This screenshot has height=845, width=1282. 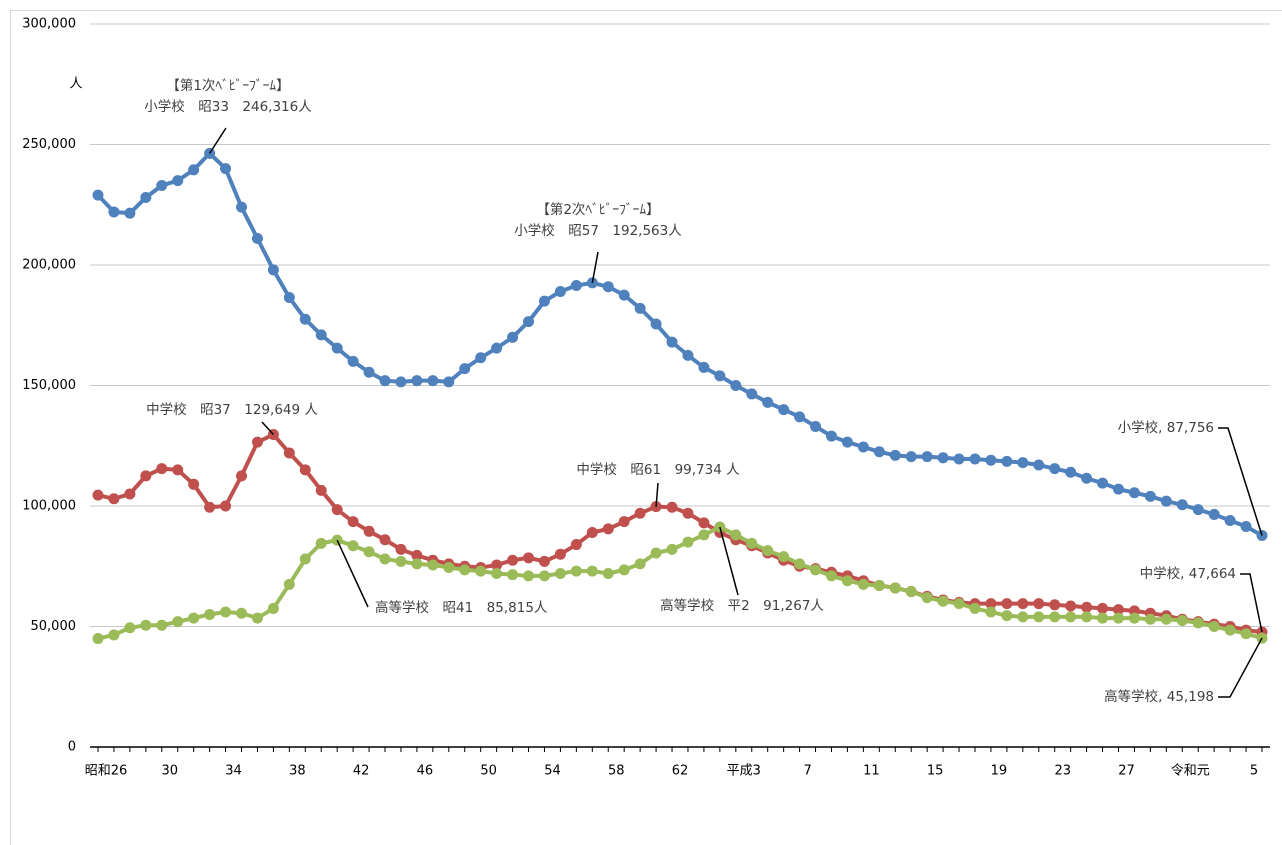 I want to click on annotation: 中学校 昭61 99,734 人, so click(x=658, y=469).